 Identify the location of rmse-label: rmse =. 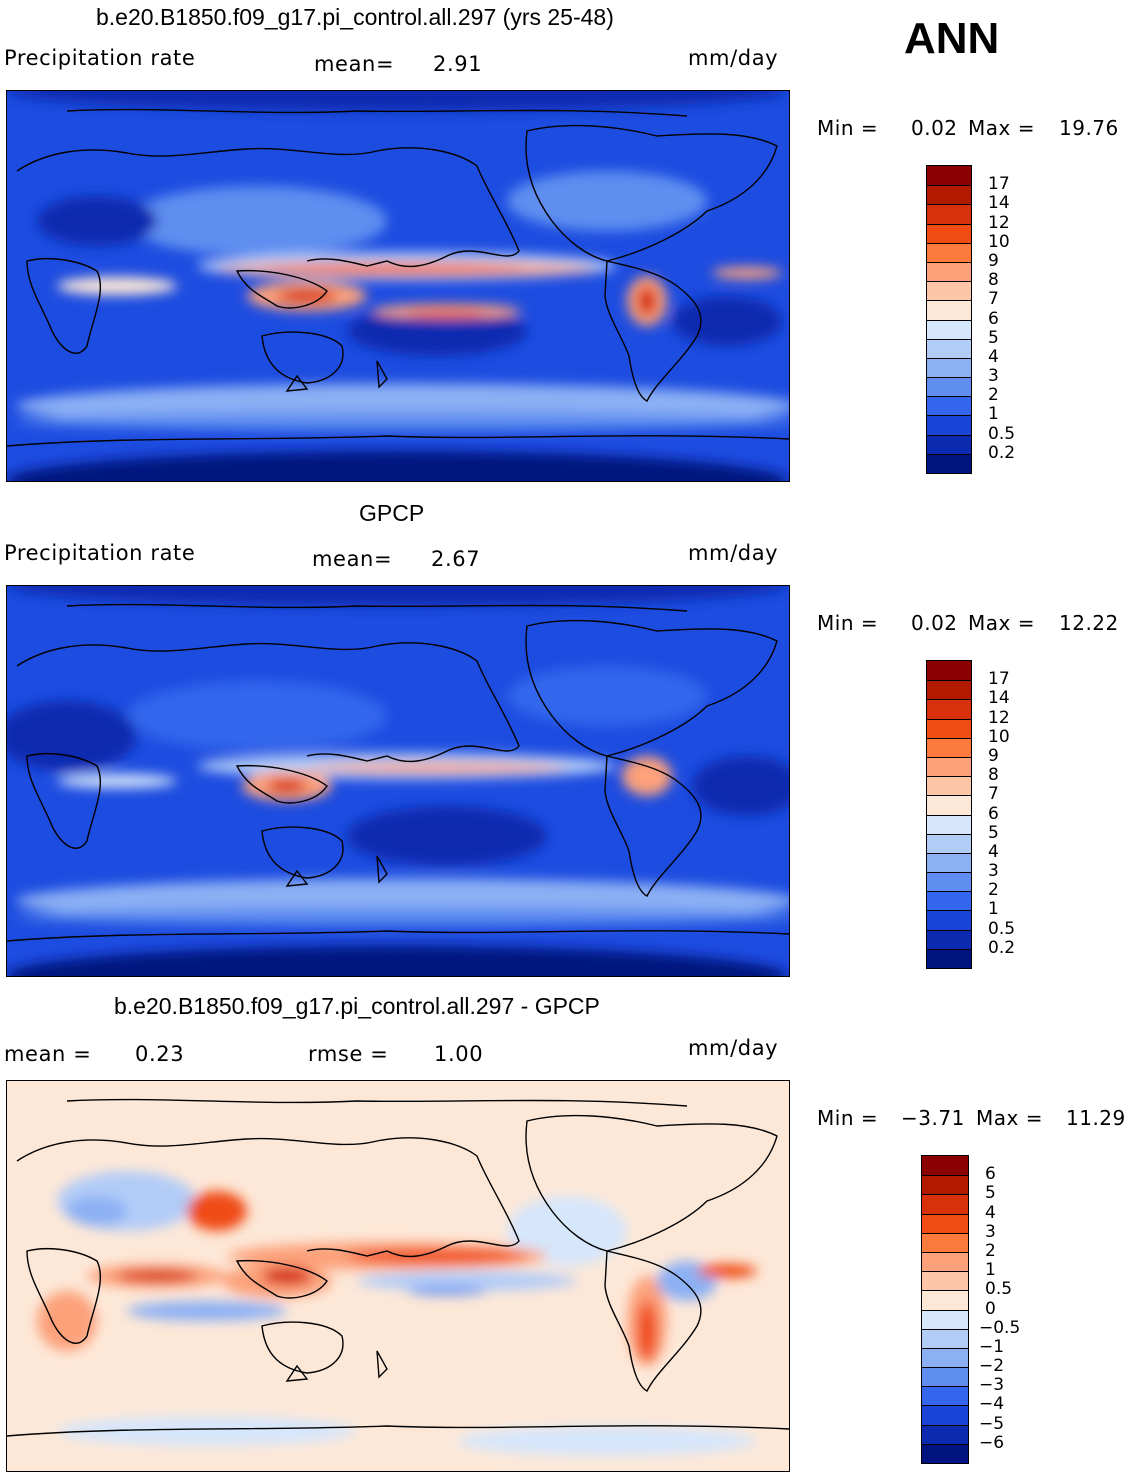
(348, 1054).